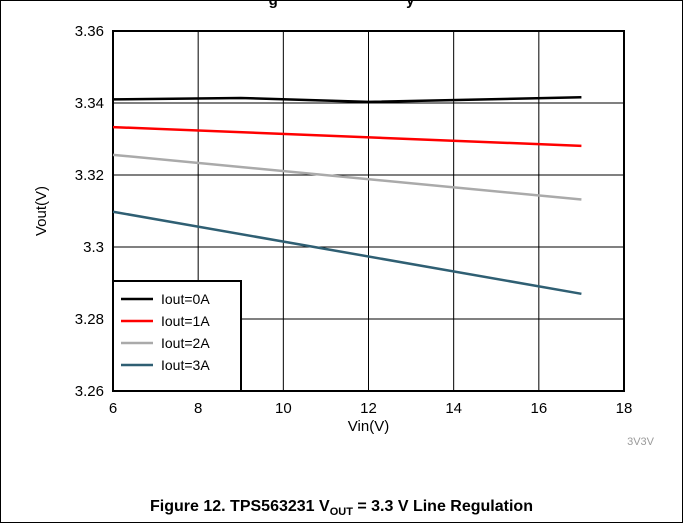 The image size is (683, 523). Describe the element at coordinates (89, 175) in the screenshot. I see `y-tick-label: 3.32` at that location.